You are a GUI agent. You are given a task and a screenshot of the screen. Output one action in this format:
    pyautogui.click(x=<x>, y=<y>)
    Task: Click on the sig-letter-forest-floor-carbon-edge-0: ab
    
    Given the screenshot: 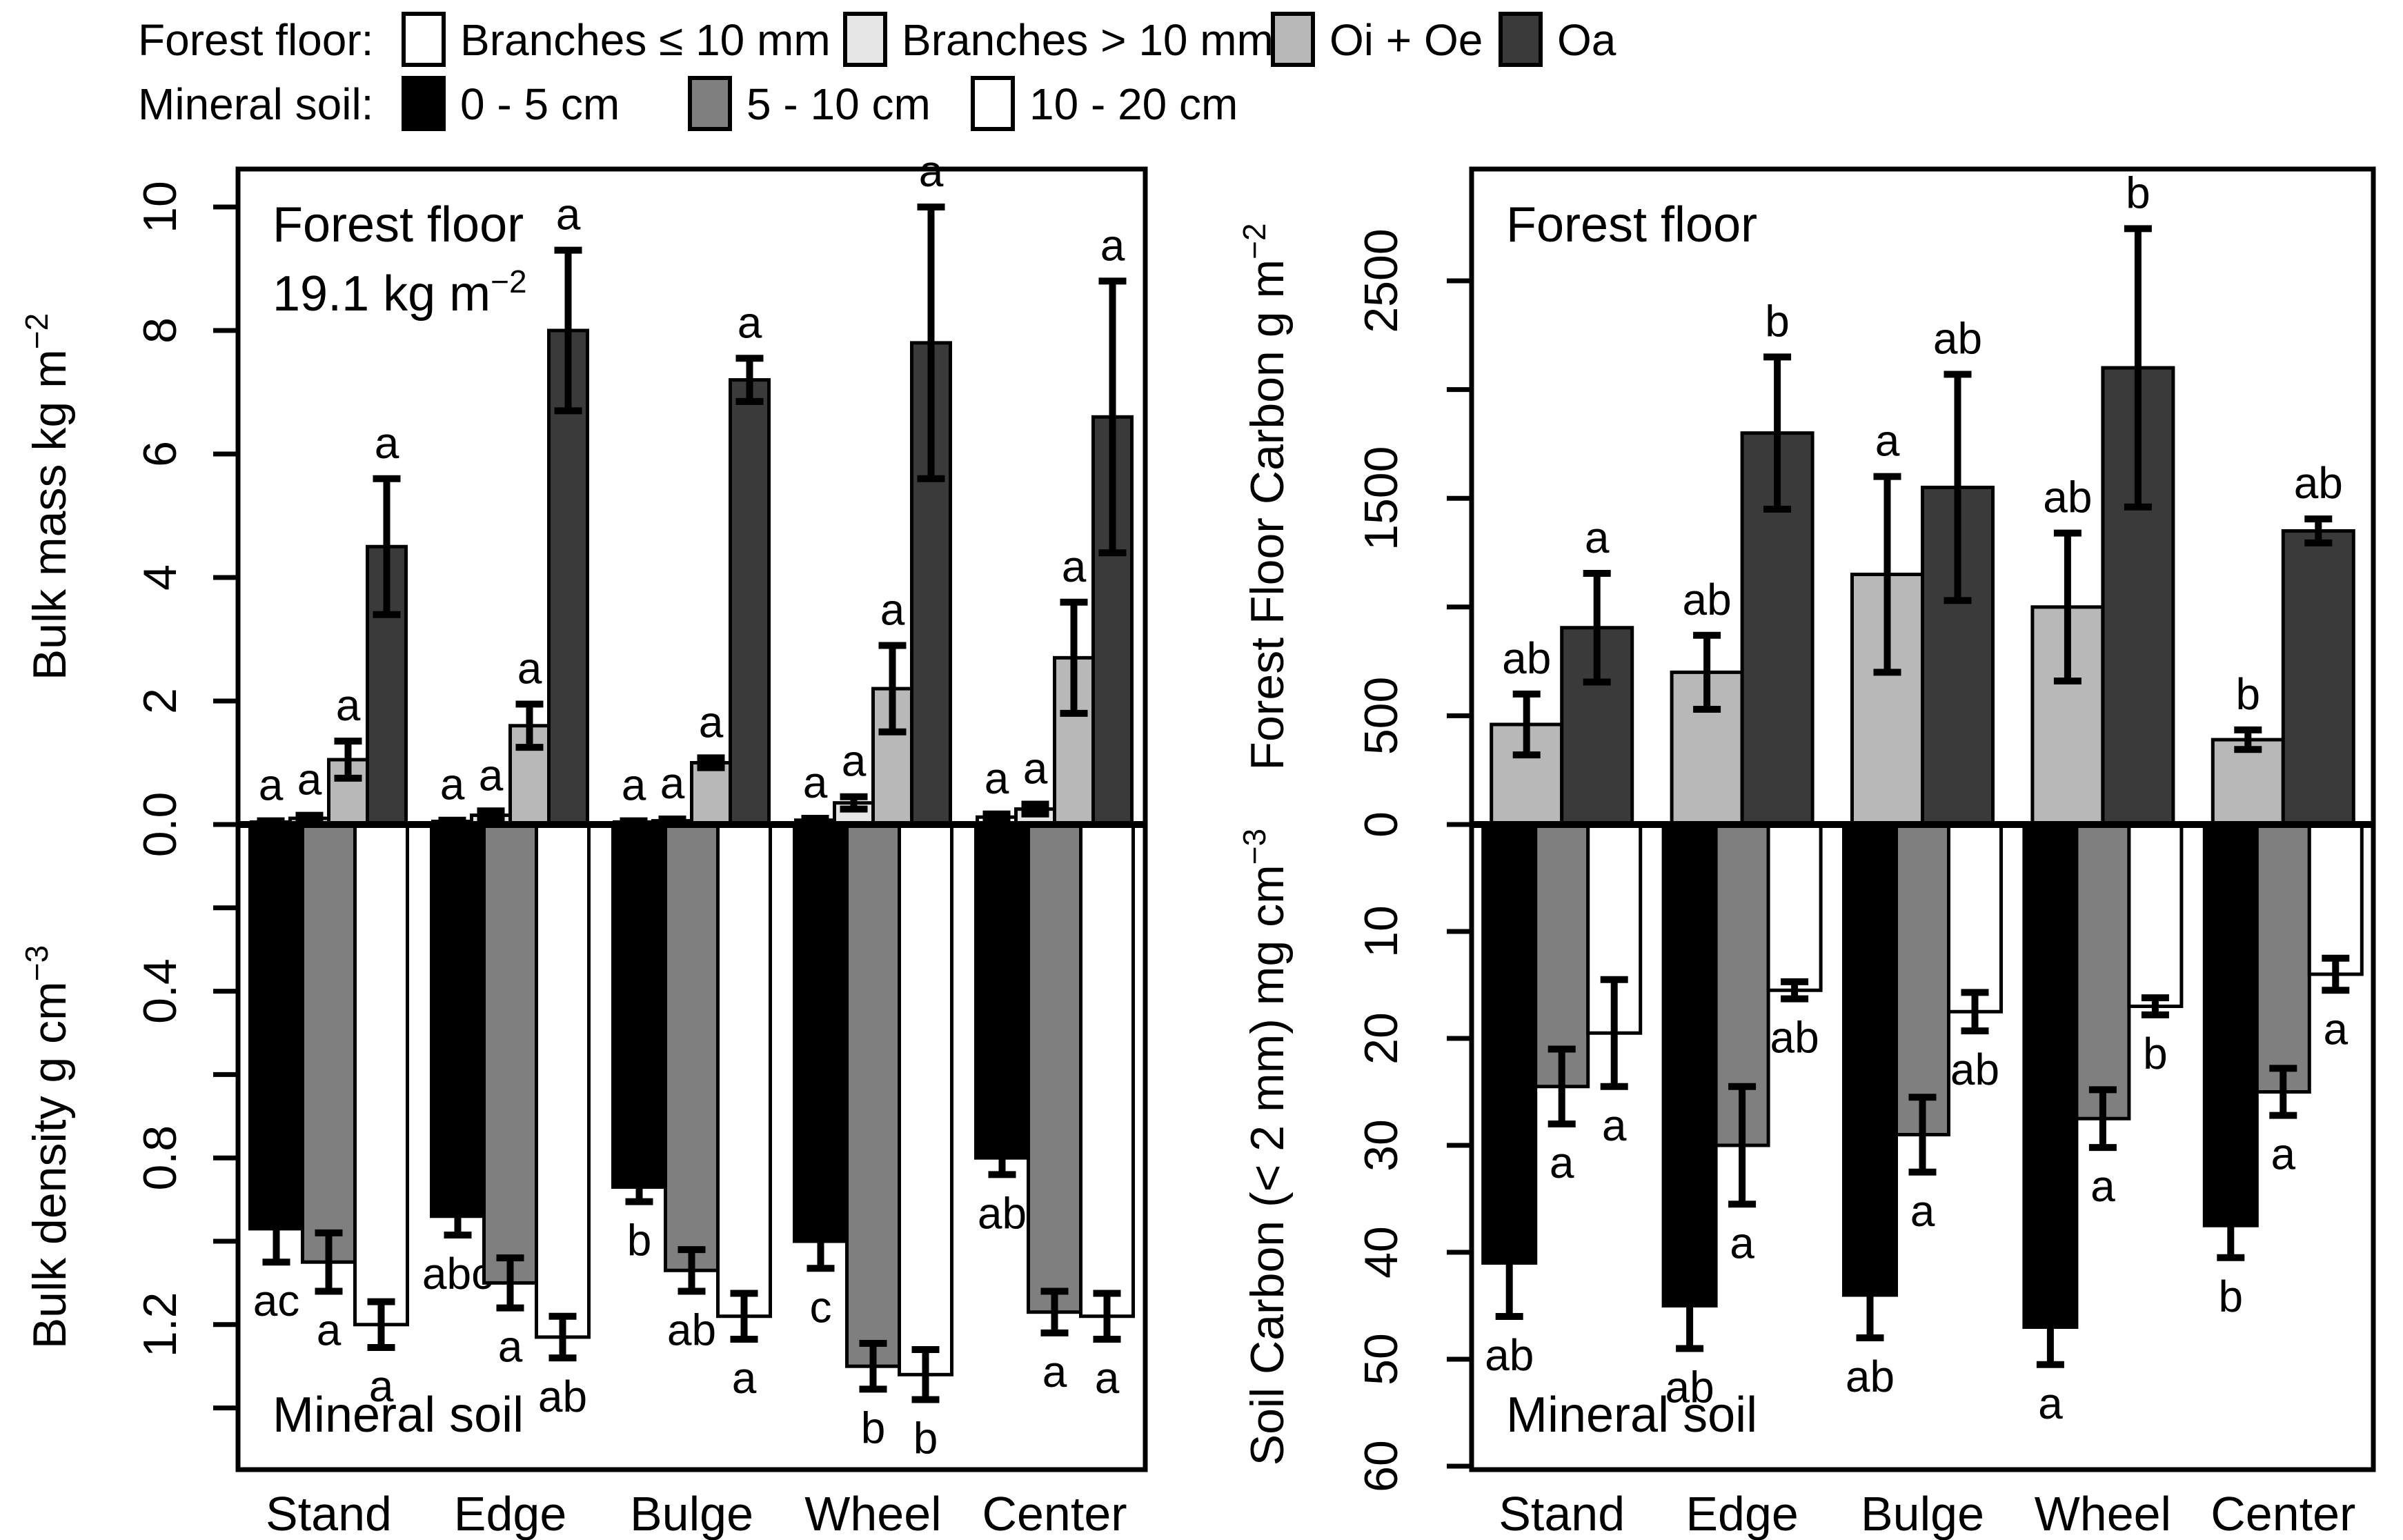 What is the action you would take?
    pyautogui.click(x=1707, y=600)
    